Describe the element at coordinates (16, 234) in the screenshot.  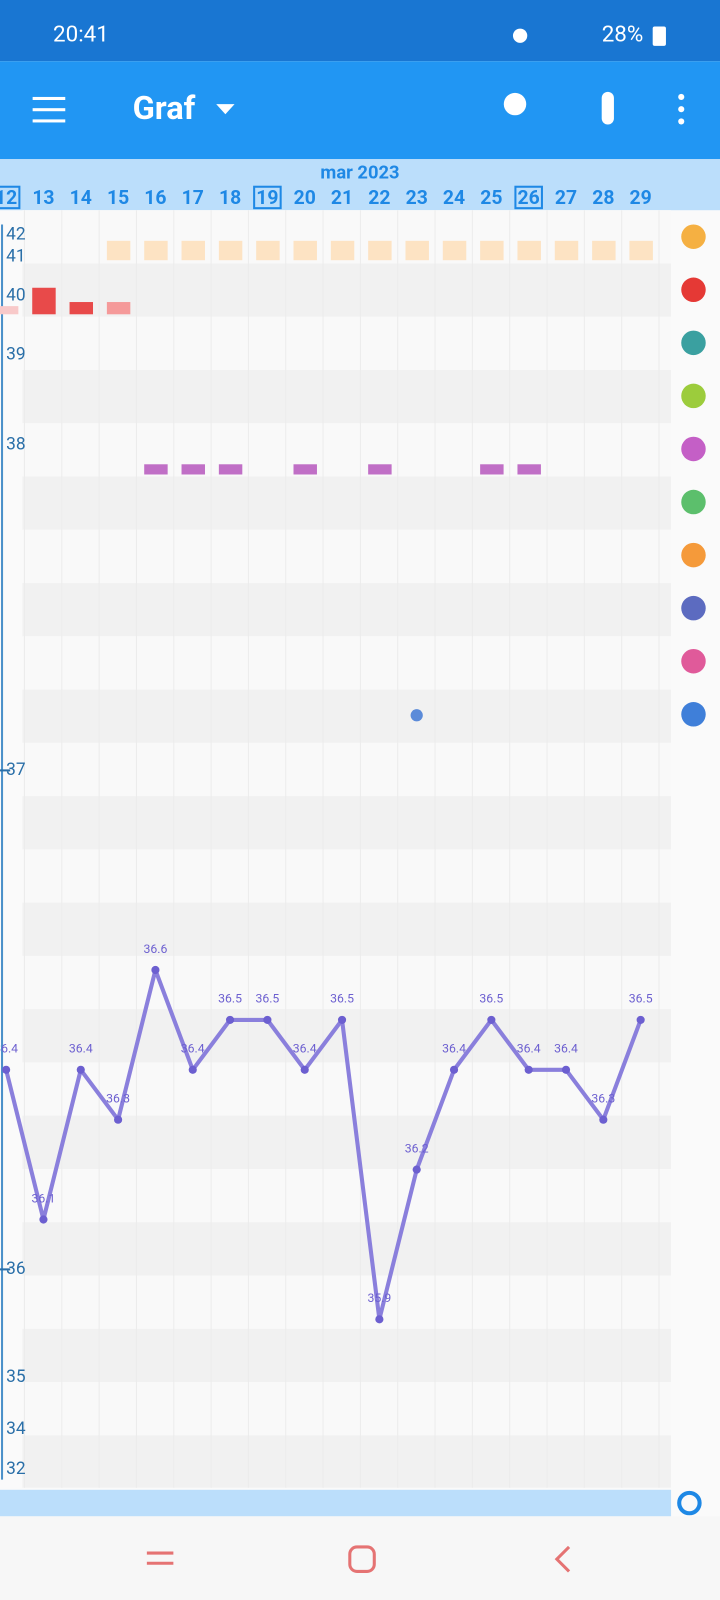
I see `axis-label: 42` at that location.